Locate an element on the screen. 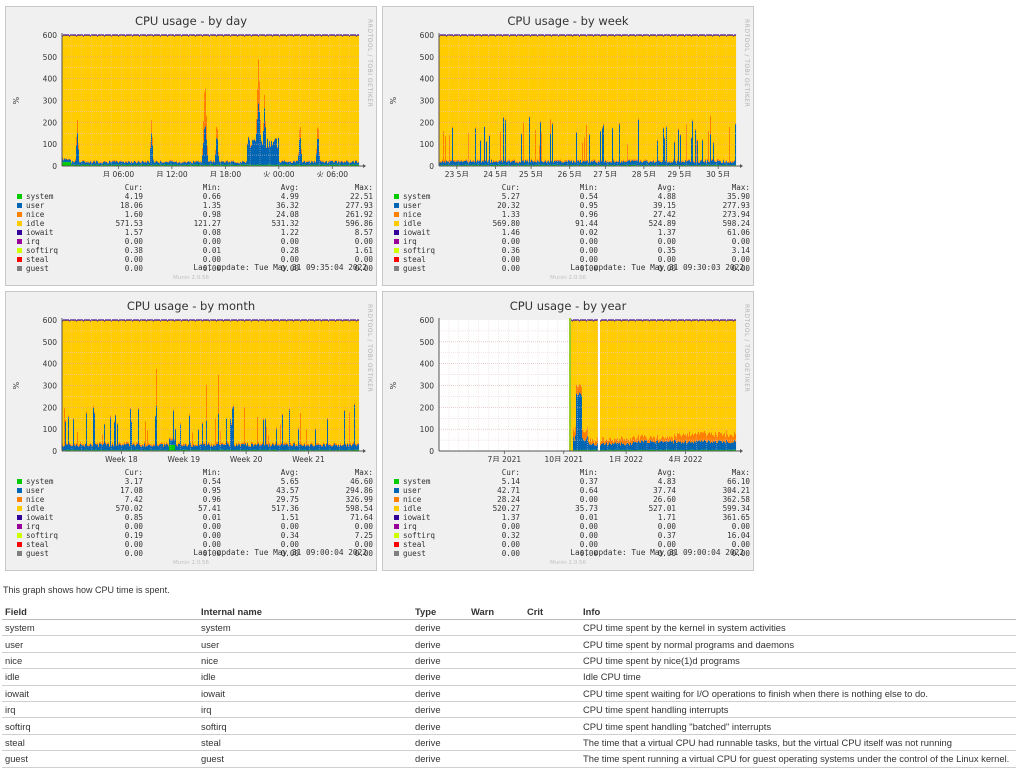 Image resolution: width=1024 pixels, height=772 pixels. legend-value: 7.42 is located at coordinates (133, 499).